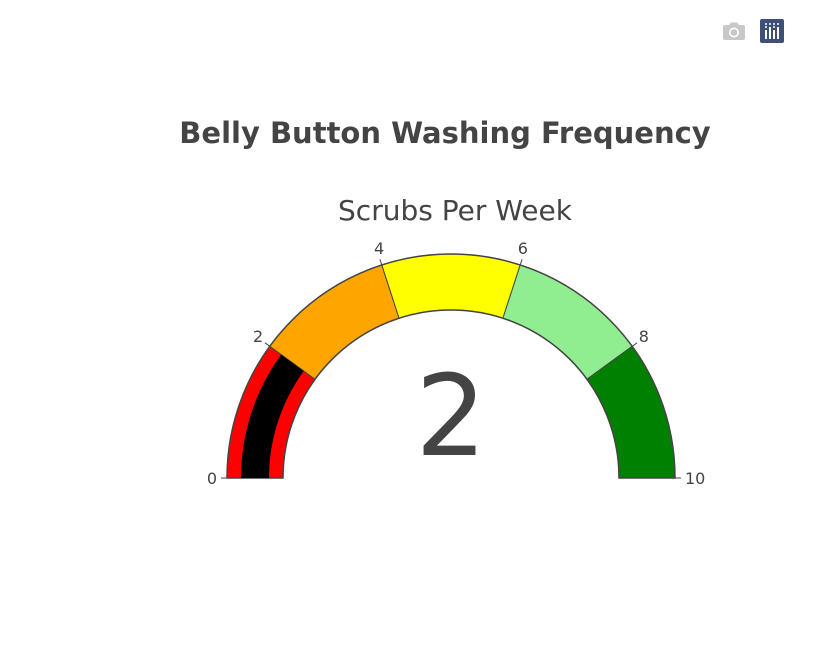  I want to click on gauge-tick-label-0: 0, so click(212, 478).